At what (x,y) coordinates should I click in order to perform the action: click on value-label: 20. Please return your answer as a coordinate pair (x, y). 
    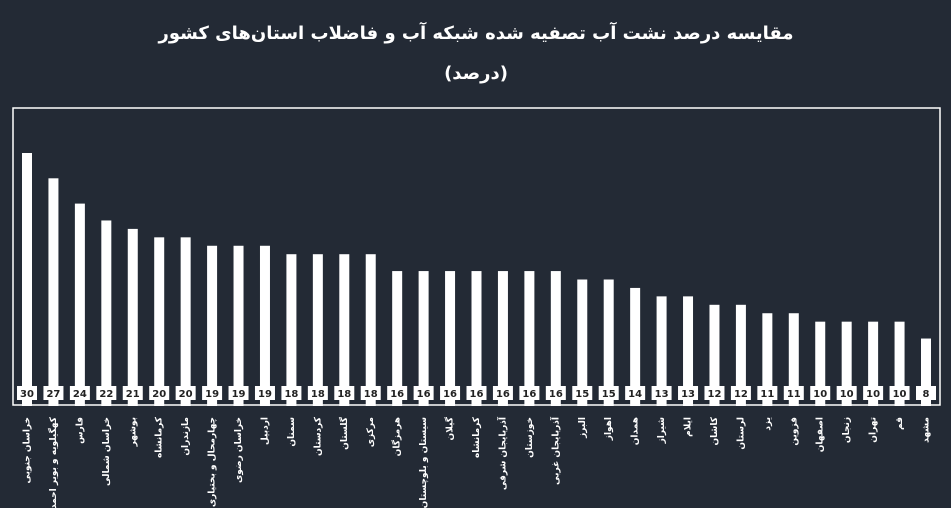
    Looking at the image, I should click on (159, 394).